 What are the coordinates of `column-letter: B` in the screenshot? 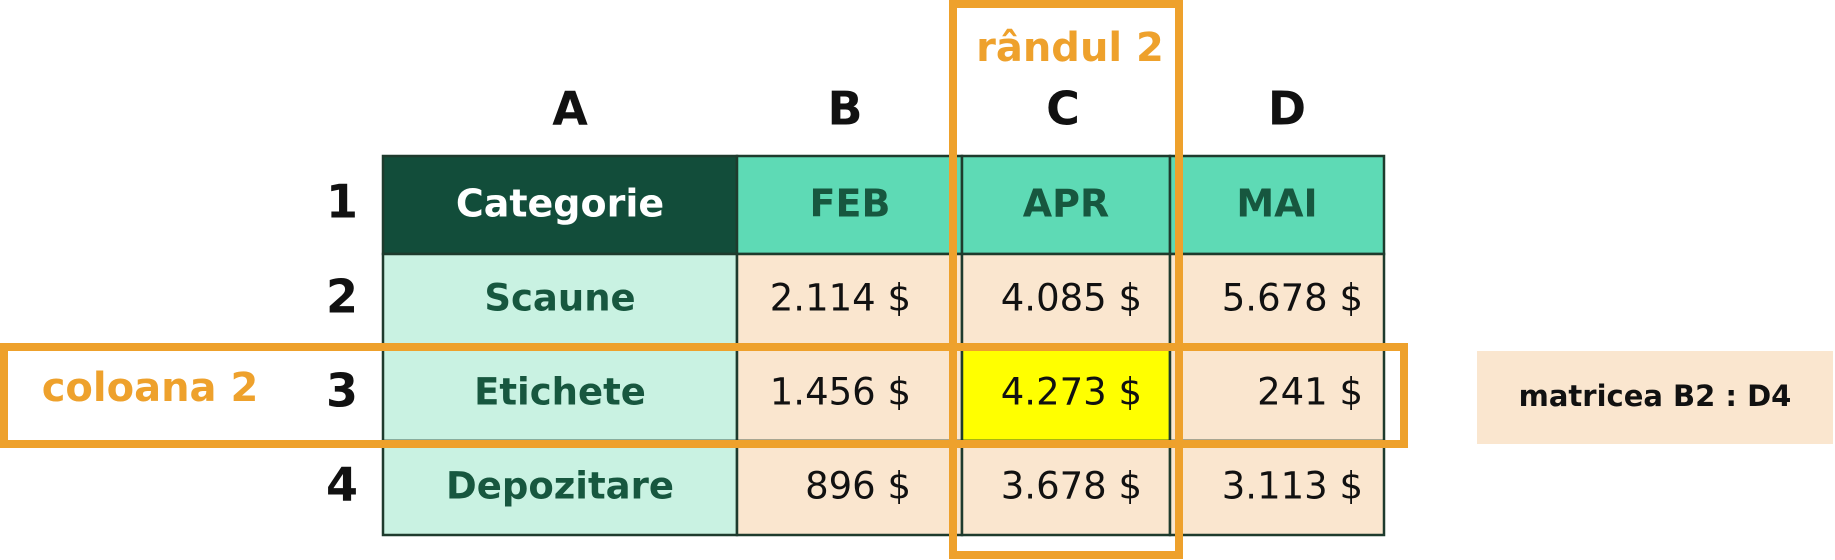 It's located at (844, 109).